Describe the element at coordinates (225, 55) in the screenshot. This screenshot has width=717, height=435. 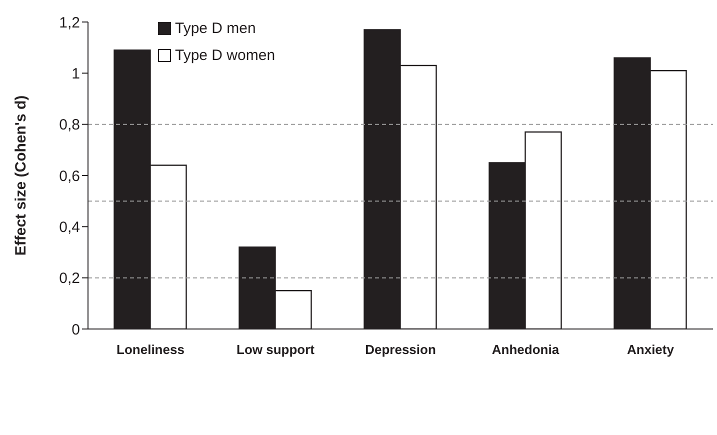
I see `legend-label: Type D women` at that location.